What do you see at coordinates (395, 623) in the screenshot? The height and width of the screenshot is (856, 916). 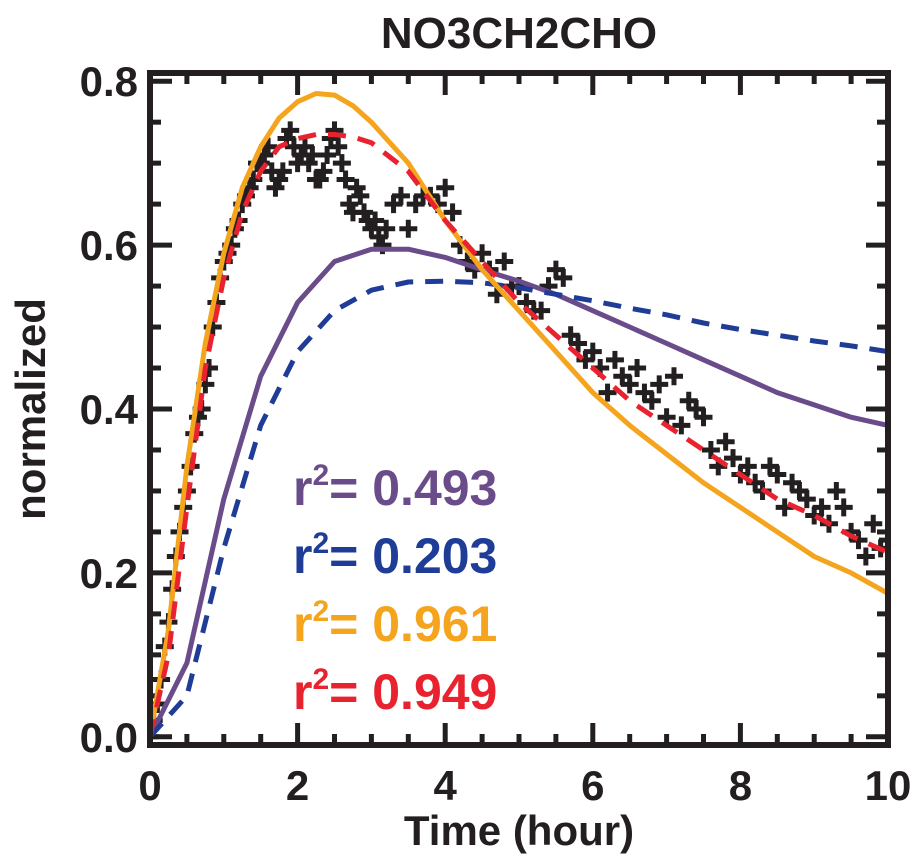 I see `r-squared-label: r2= 0.961` at bounding box center [395, 623].